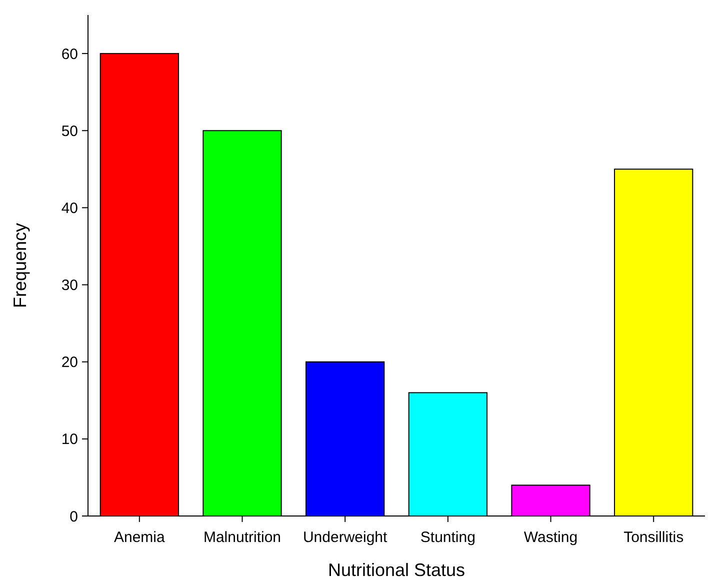 The image size is (709, 586). I want to click on x-tick-label: Stunting, so click(448, 537).